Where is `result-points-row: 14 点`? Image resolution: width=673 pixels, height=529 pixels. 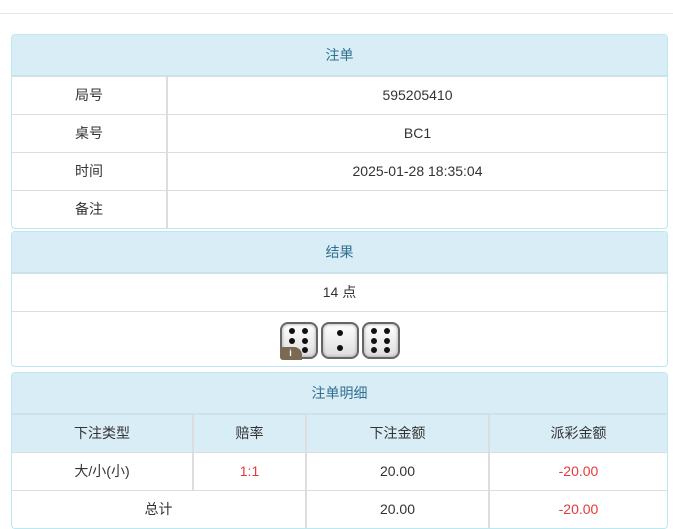 result-points-row: 14 点 is located at coordinates (339, 292).